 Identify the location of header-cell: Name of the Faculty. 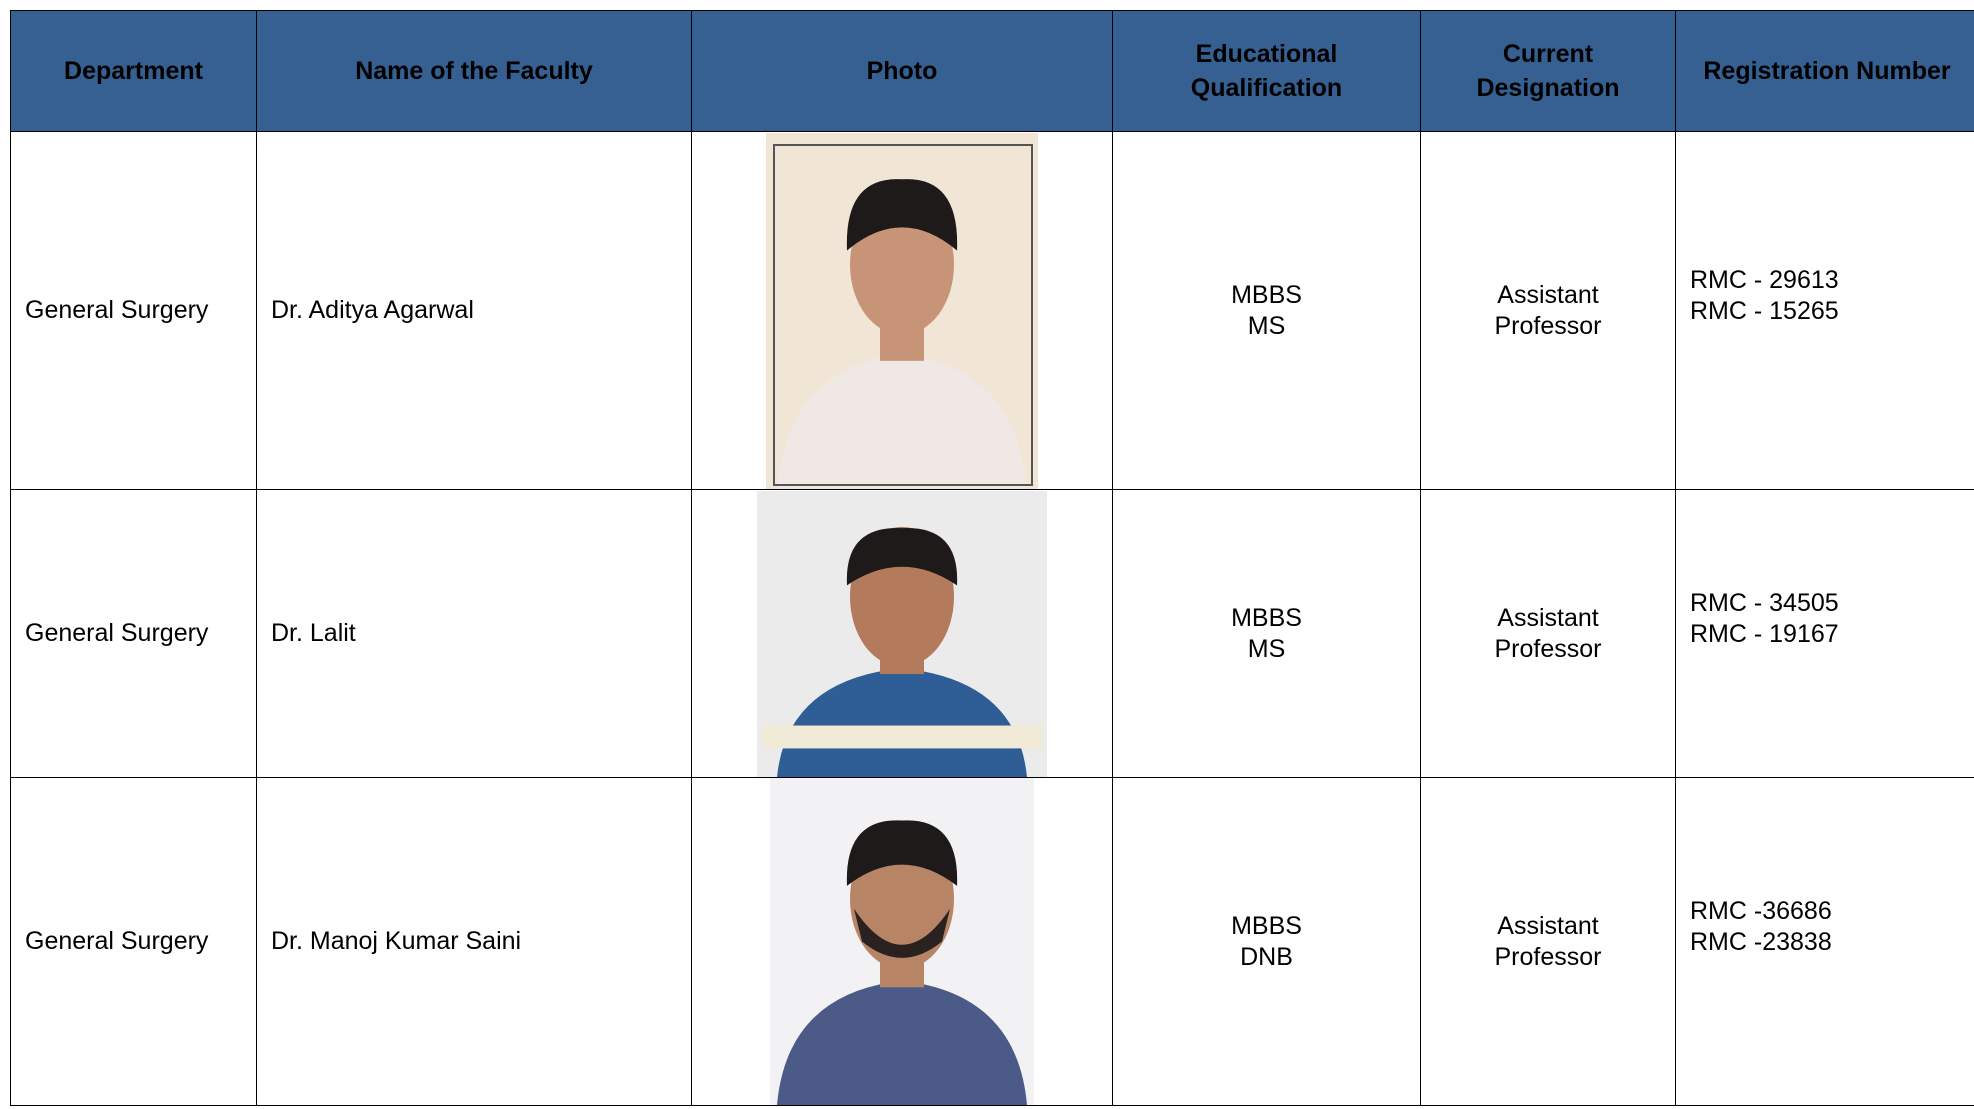
(474, 71).